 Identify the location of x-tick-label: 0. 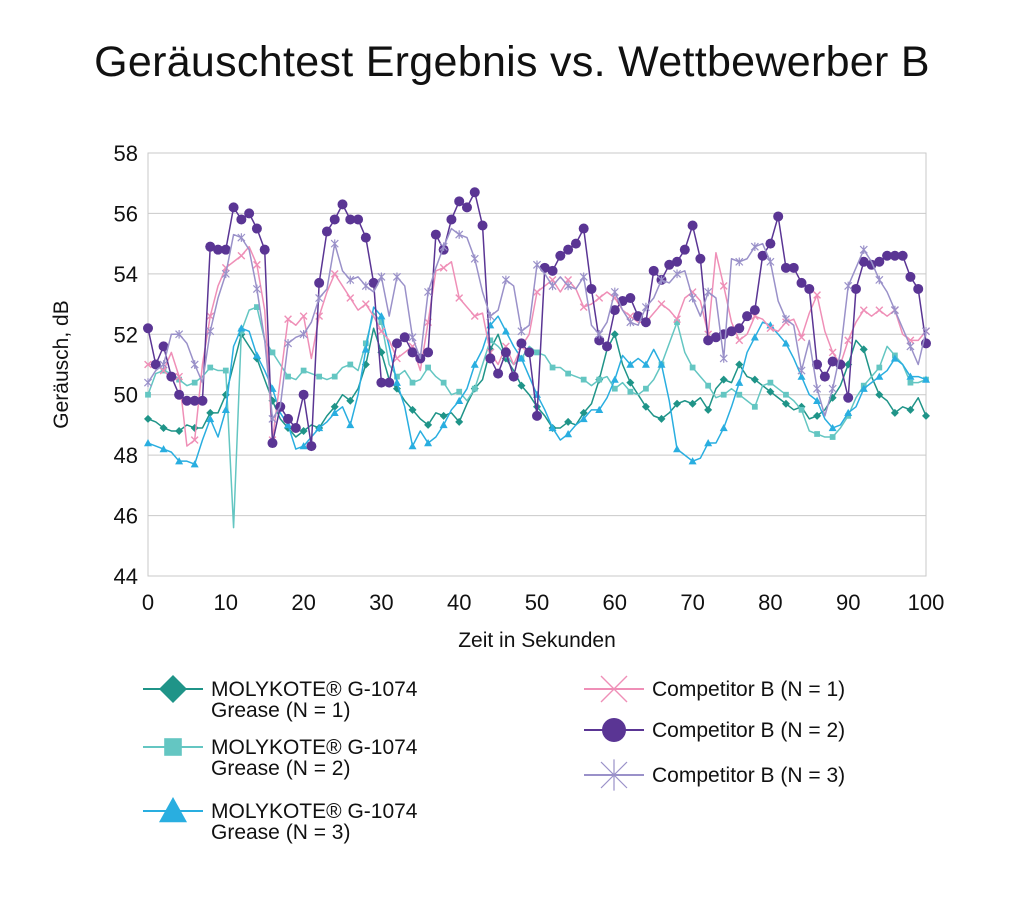
(148, 602).